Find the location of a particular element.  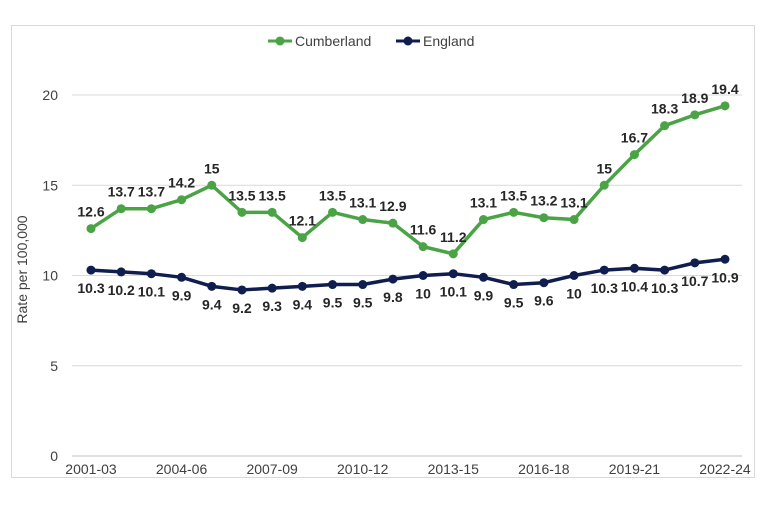

legend-label: Cumberland is located at coordinates (333, 41).